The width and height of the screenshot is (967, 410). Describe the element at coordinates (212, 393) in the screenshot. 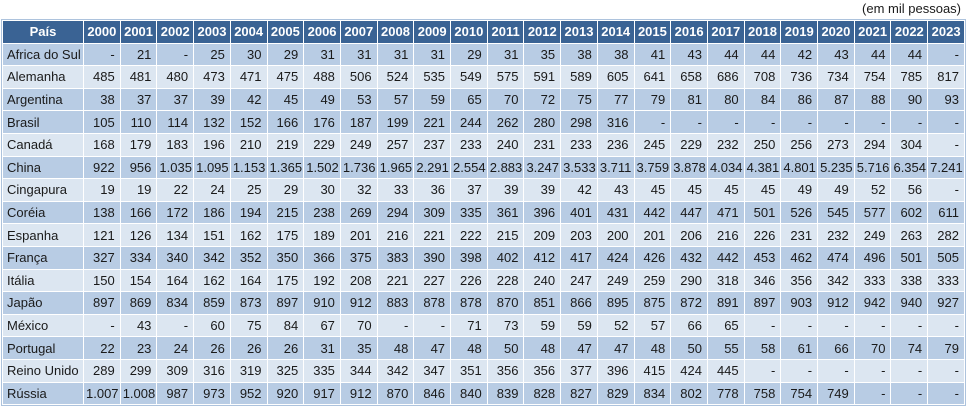

I see `table-cell: 973` at that location.